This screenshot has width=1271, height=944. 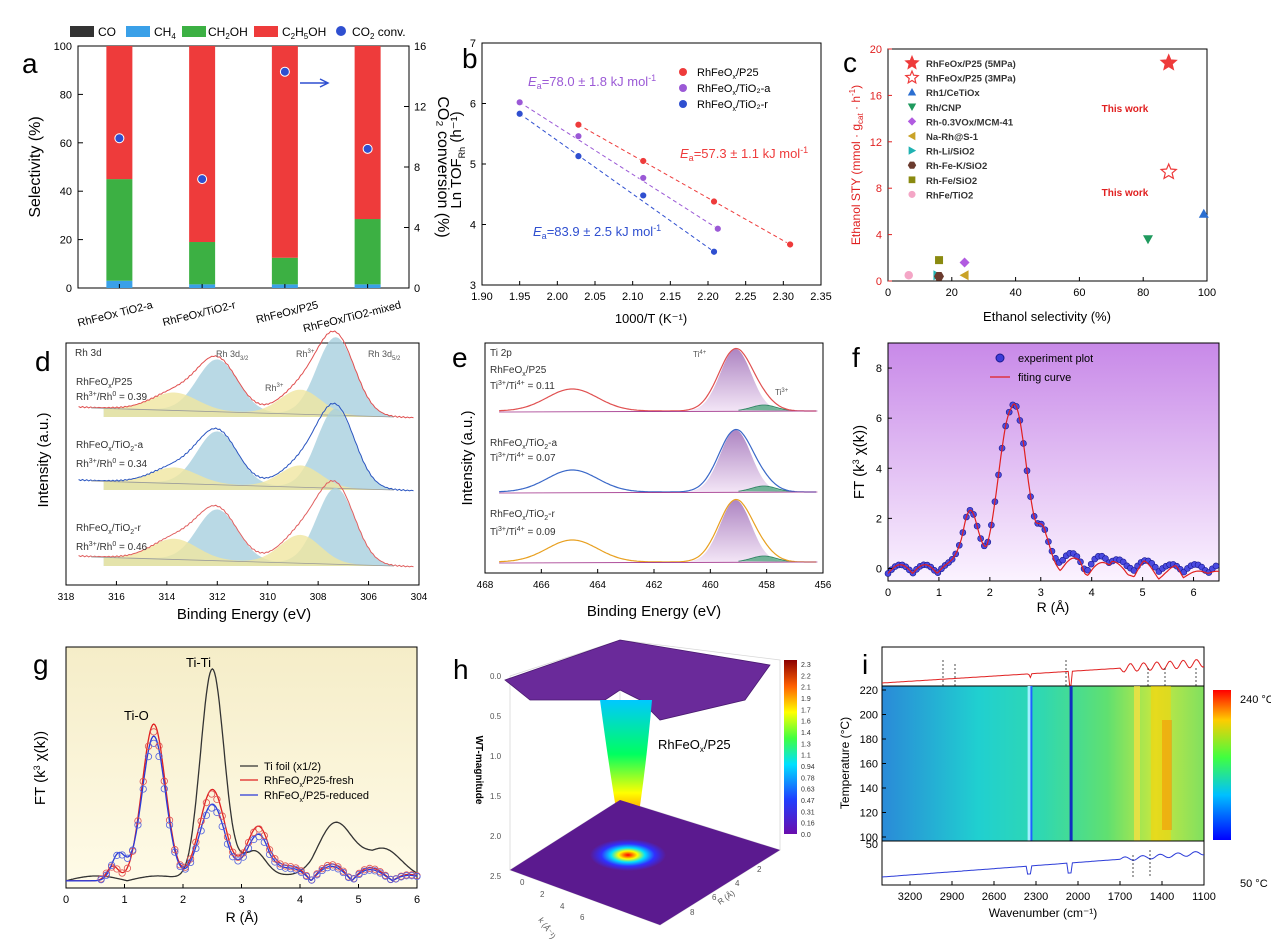 I want to click on e-x-tick-label: 456, so click(x=823, y=585).